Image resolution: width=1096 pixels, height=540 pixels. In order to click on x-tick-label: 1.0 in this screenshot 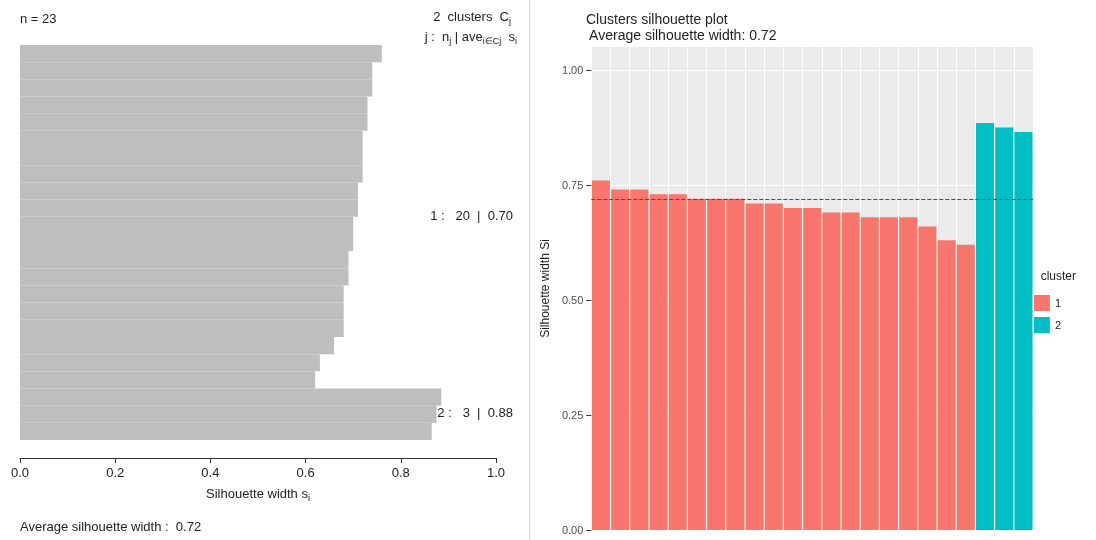, I will do `click(496, 472)`.